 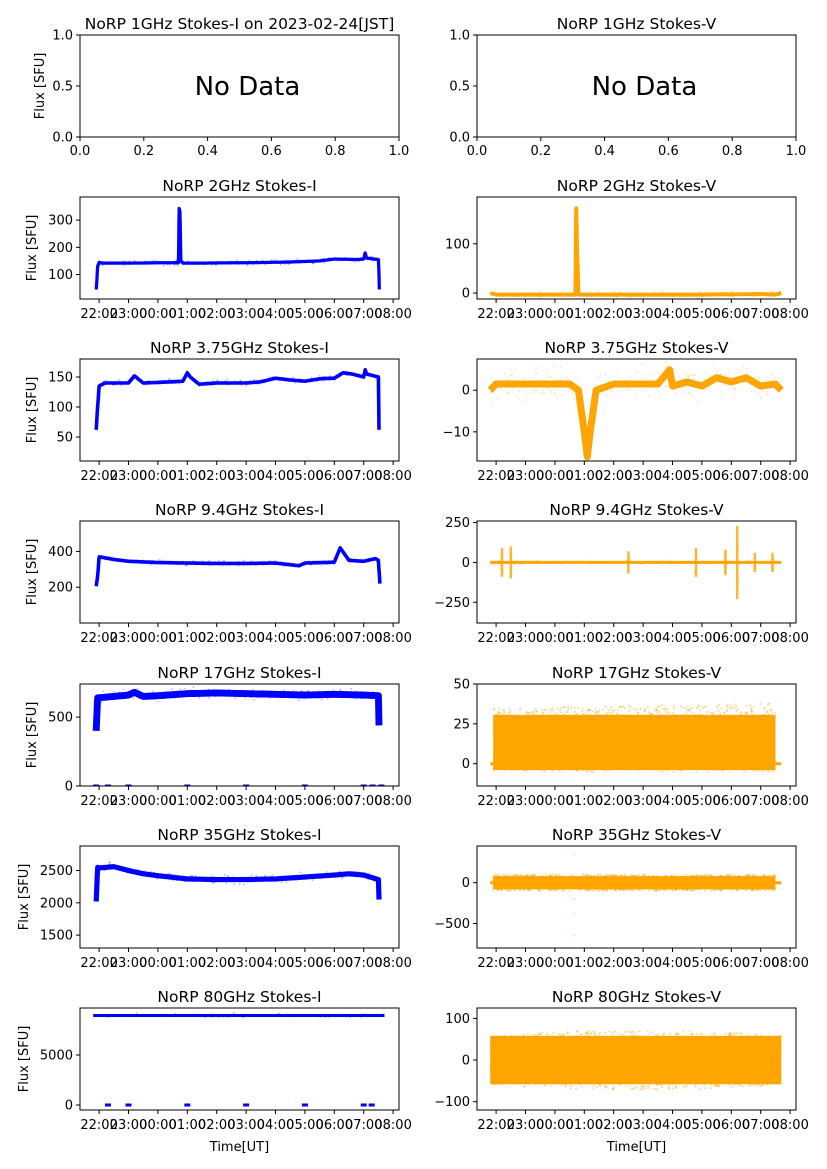 I want to click on y-tick-label: 200, so click(x=60, y=588).